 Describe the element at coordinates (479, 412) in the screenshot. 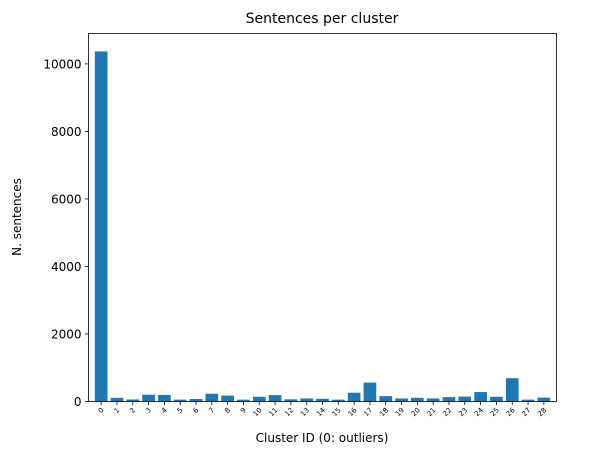

I see `x-tick-label: 24` at that location.